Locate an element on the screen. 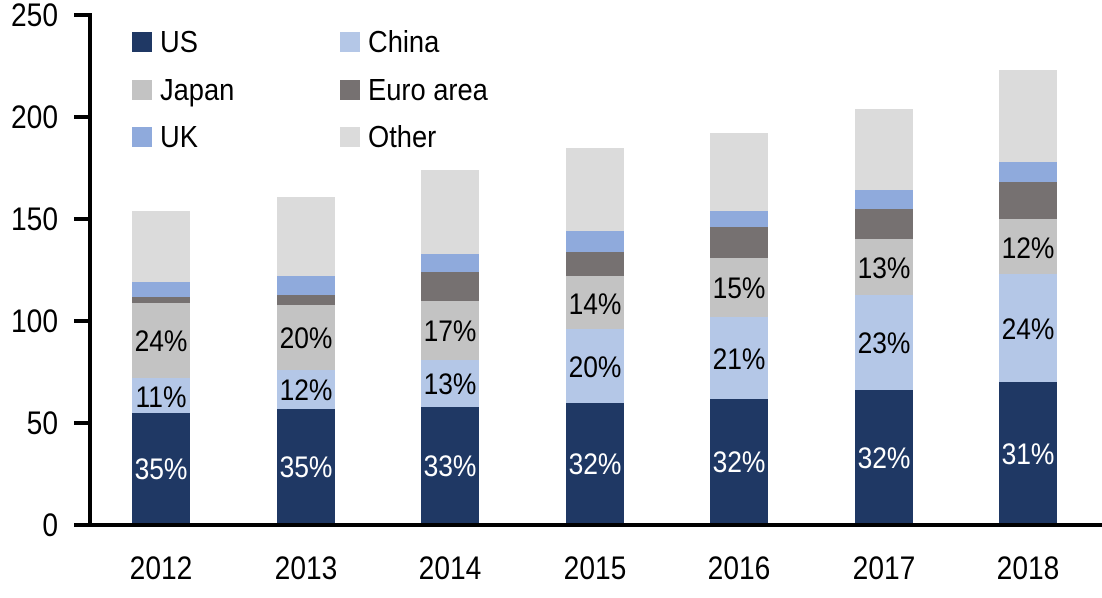 The height and width of the screenshot is (598, 1102). y-axis-tick-label: 250 is located at coordinates (34, 16).